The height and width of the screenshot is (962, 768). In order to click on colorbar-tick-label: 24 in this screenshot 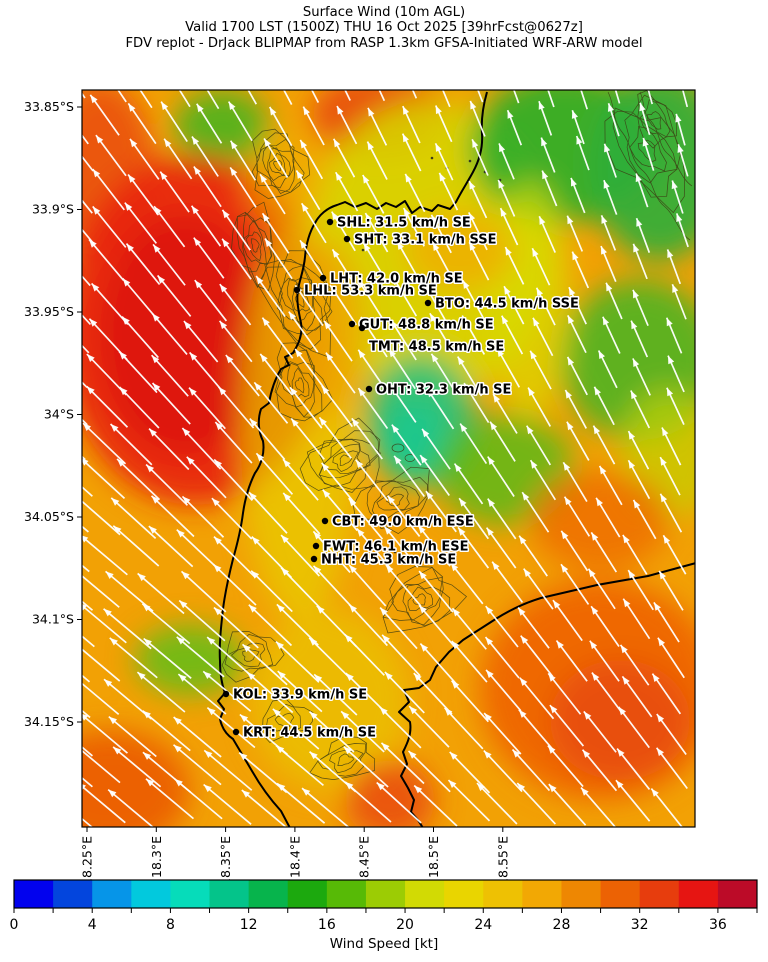, I will do `click(483, 925)`.